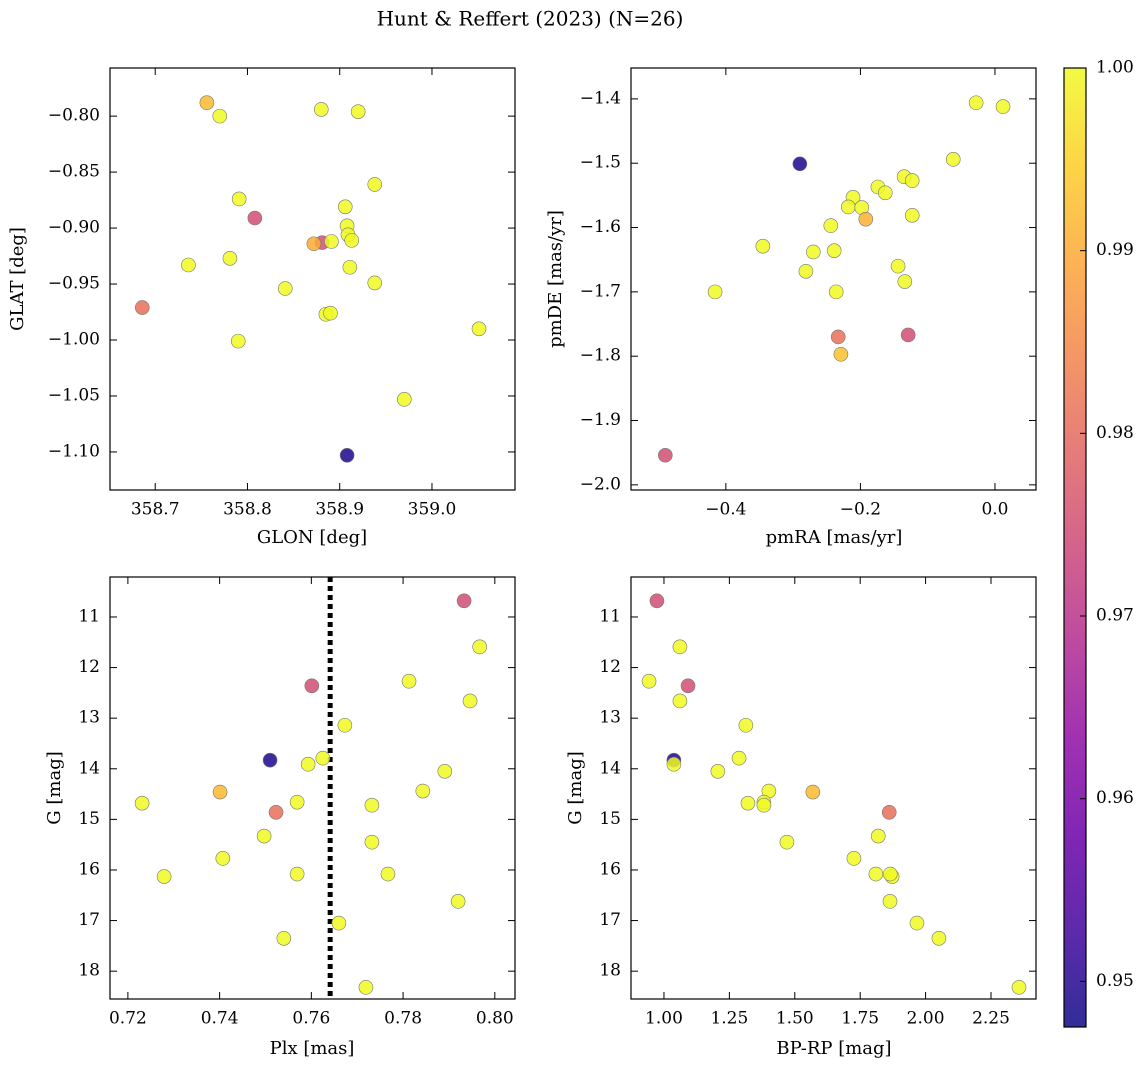 This screenshot has width=1148, height=1067. Describe the element at coordinates (610, 667) in the screenshot. I see `y-tick-label: 12` at that location.